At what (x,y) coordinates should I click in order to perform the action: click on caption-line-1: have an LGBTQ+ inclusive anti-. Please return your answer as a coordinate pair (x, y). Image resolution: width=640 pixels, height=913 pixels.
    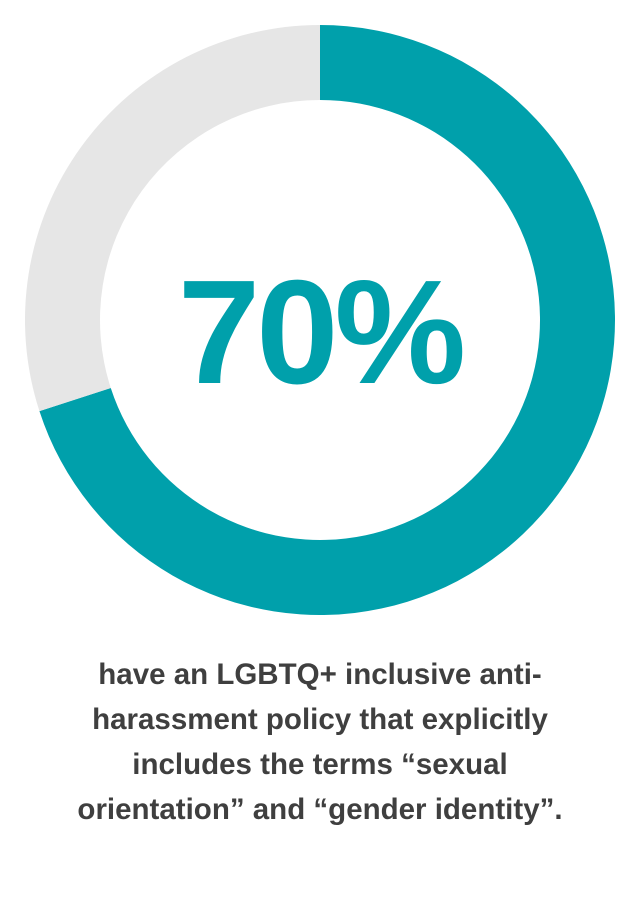
    Looking at the image, I should click on (320, 674).